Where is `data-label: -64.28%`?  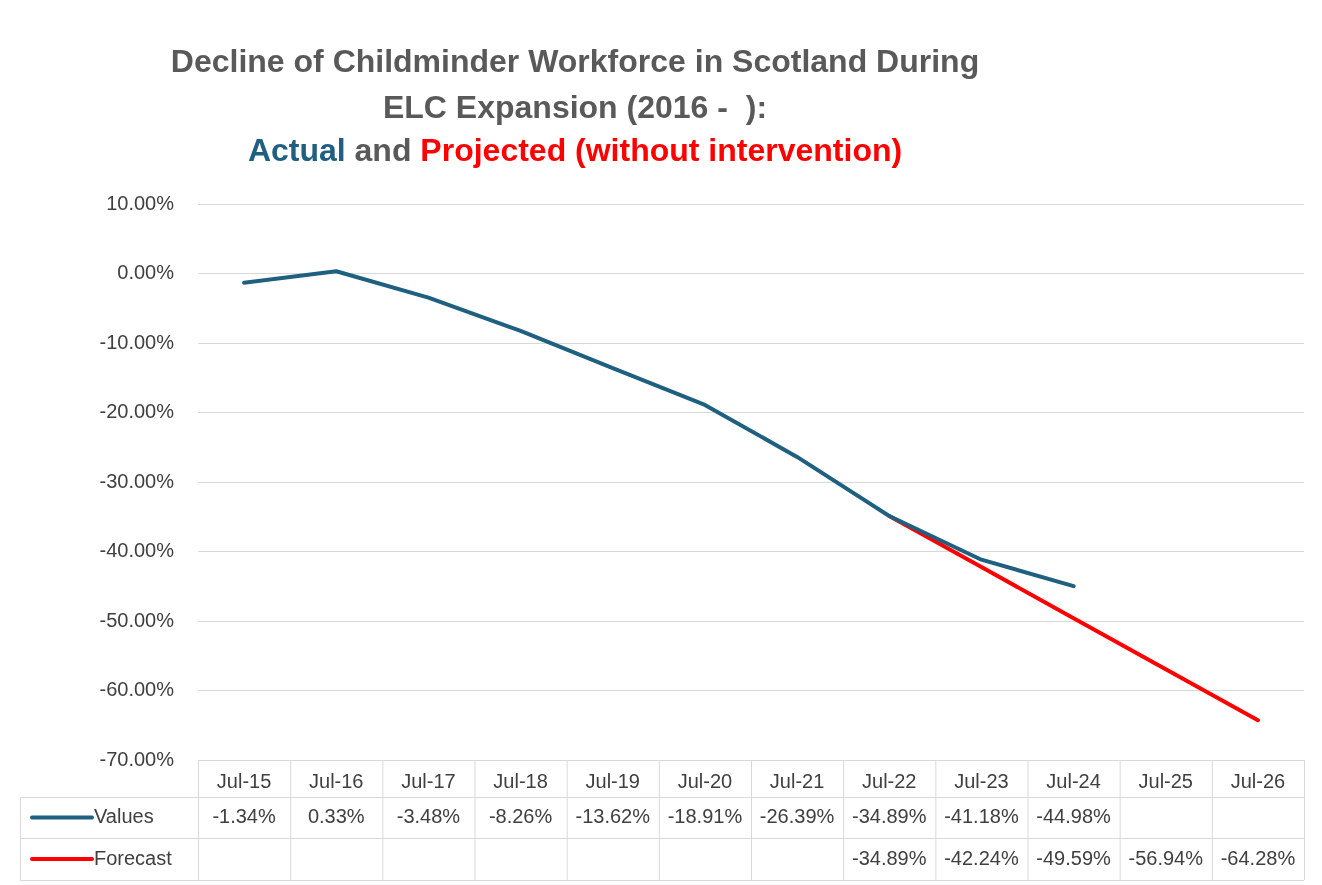 data-label: -64.28% is located at coordinates (1258, 857).